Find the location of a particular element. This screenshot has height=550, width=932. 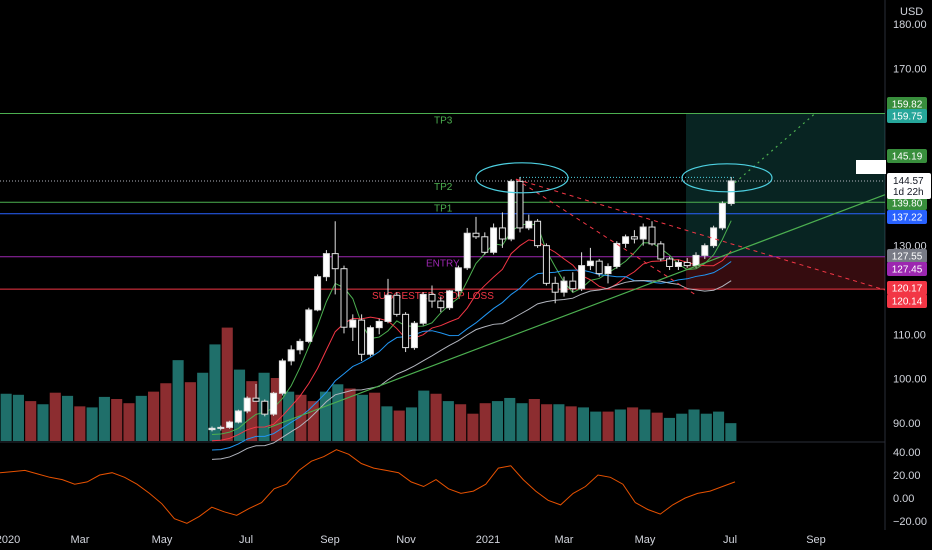

countdown-label: 1d 22h is located at coordinates (908, 192).